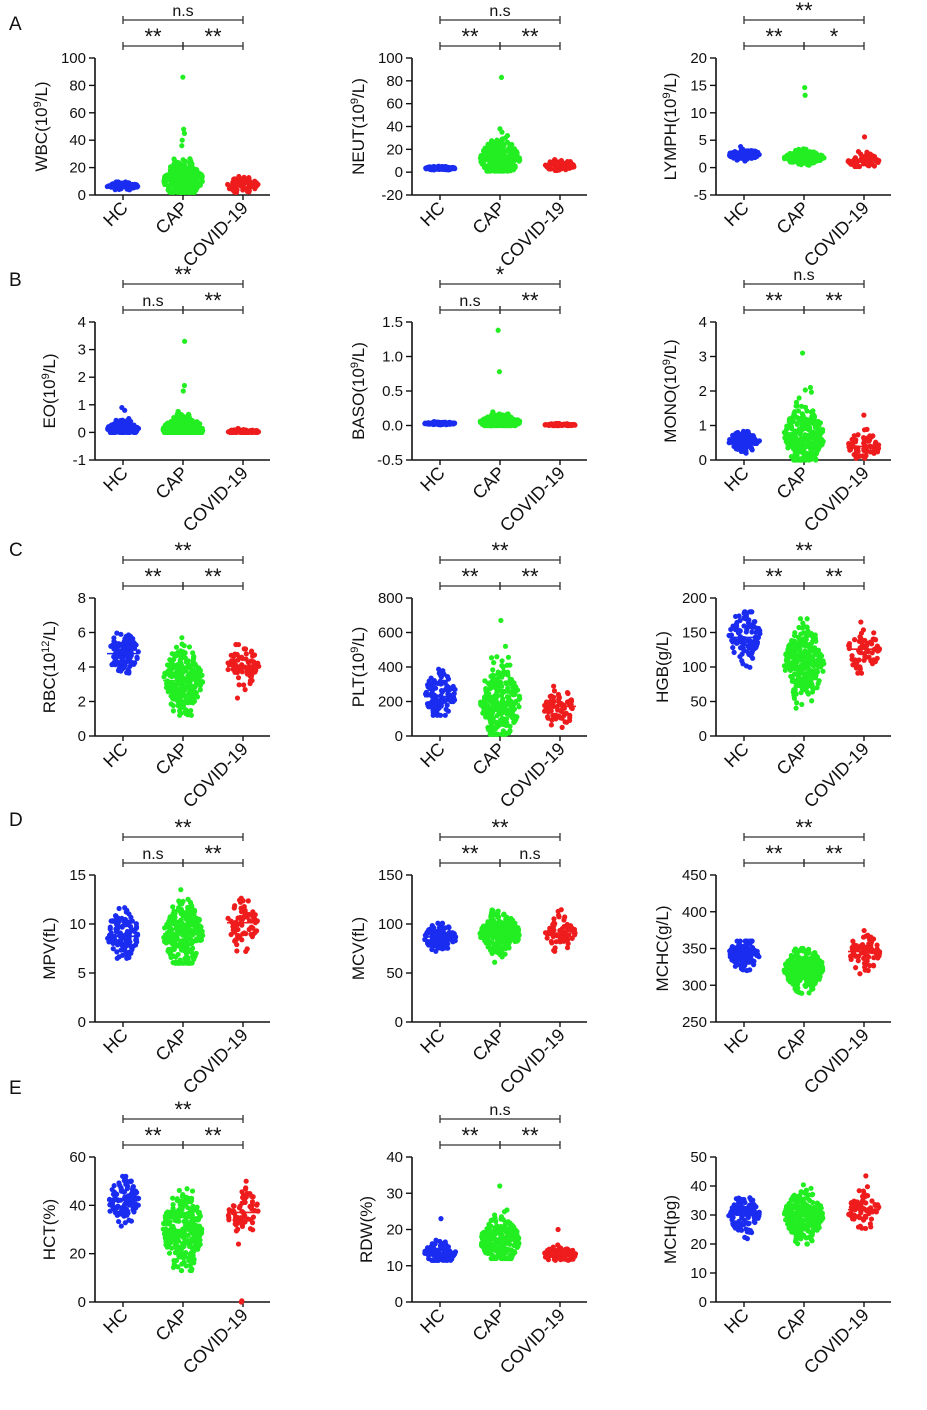 The width and height of the screenshot is (927, 1410). What do you see at coordinates (390, 924) in the screenshot?
I see `y-tick-label: 100` at bounding box center [390, 924].